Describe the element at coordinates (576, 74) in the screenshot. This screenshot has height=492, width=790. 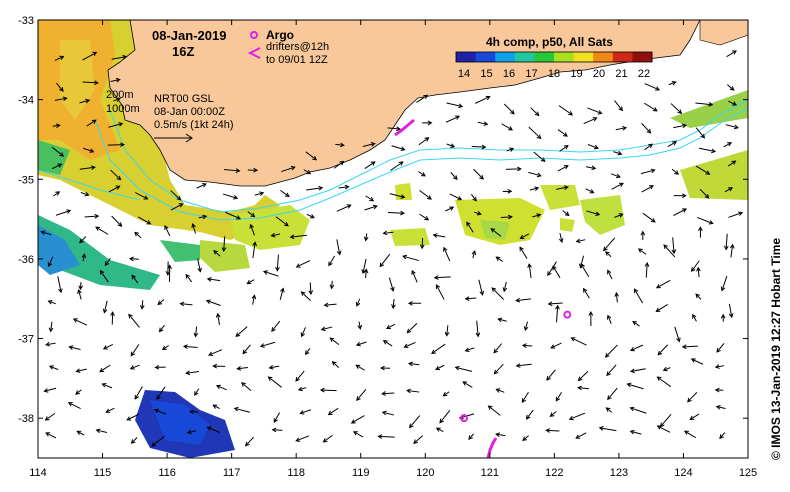
I see `colorbar-tick-label: 19` at that location.